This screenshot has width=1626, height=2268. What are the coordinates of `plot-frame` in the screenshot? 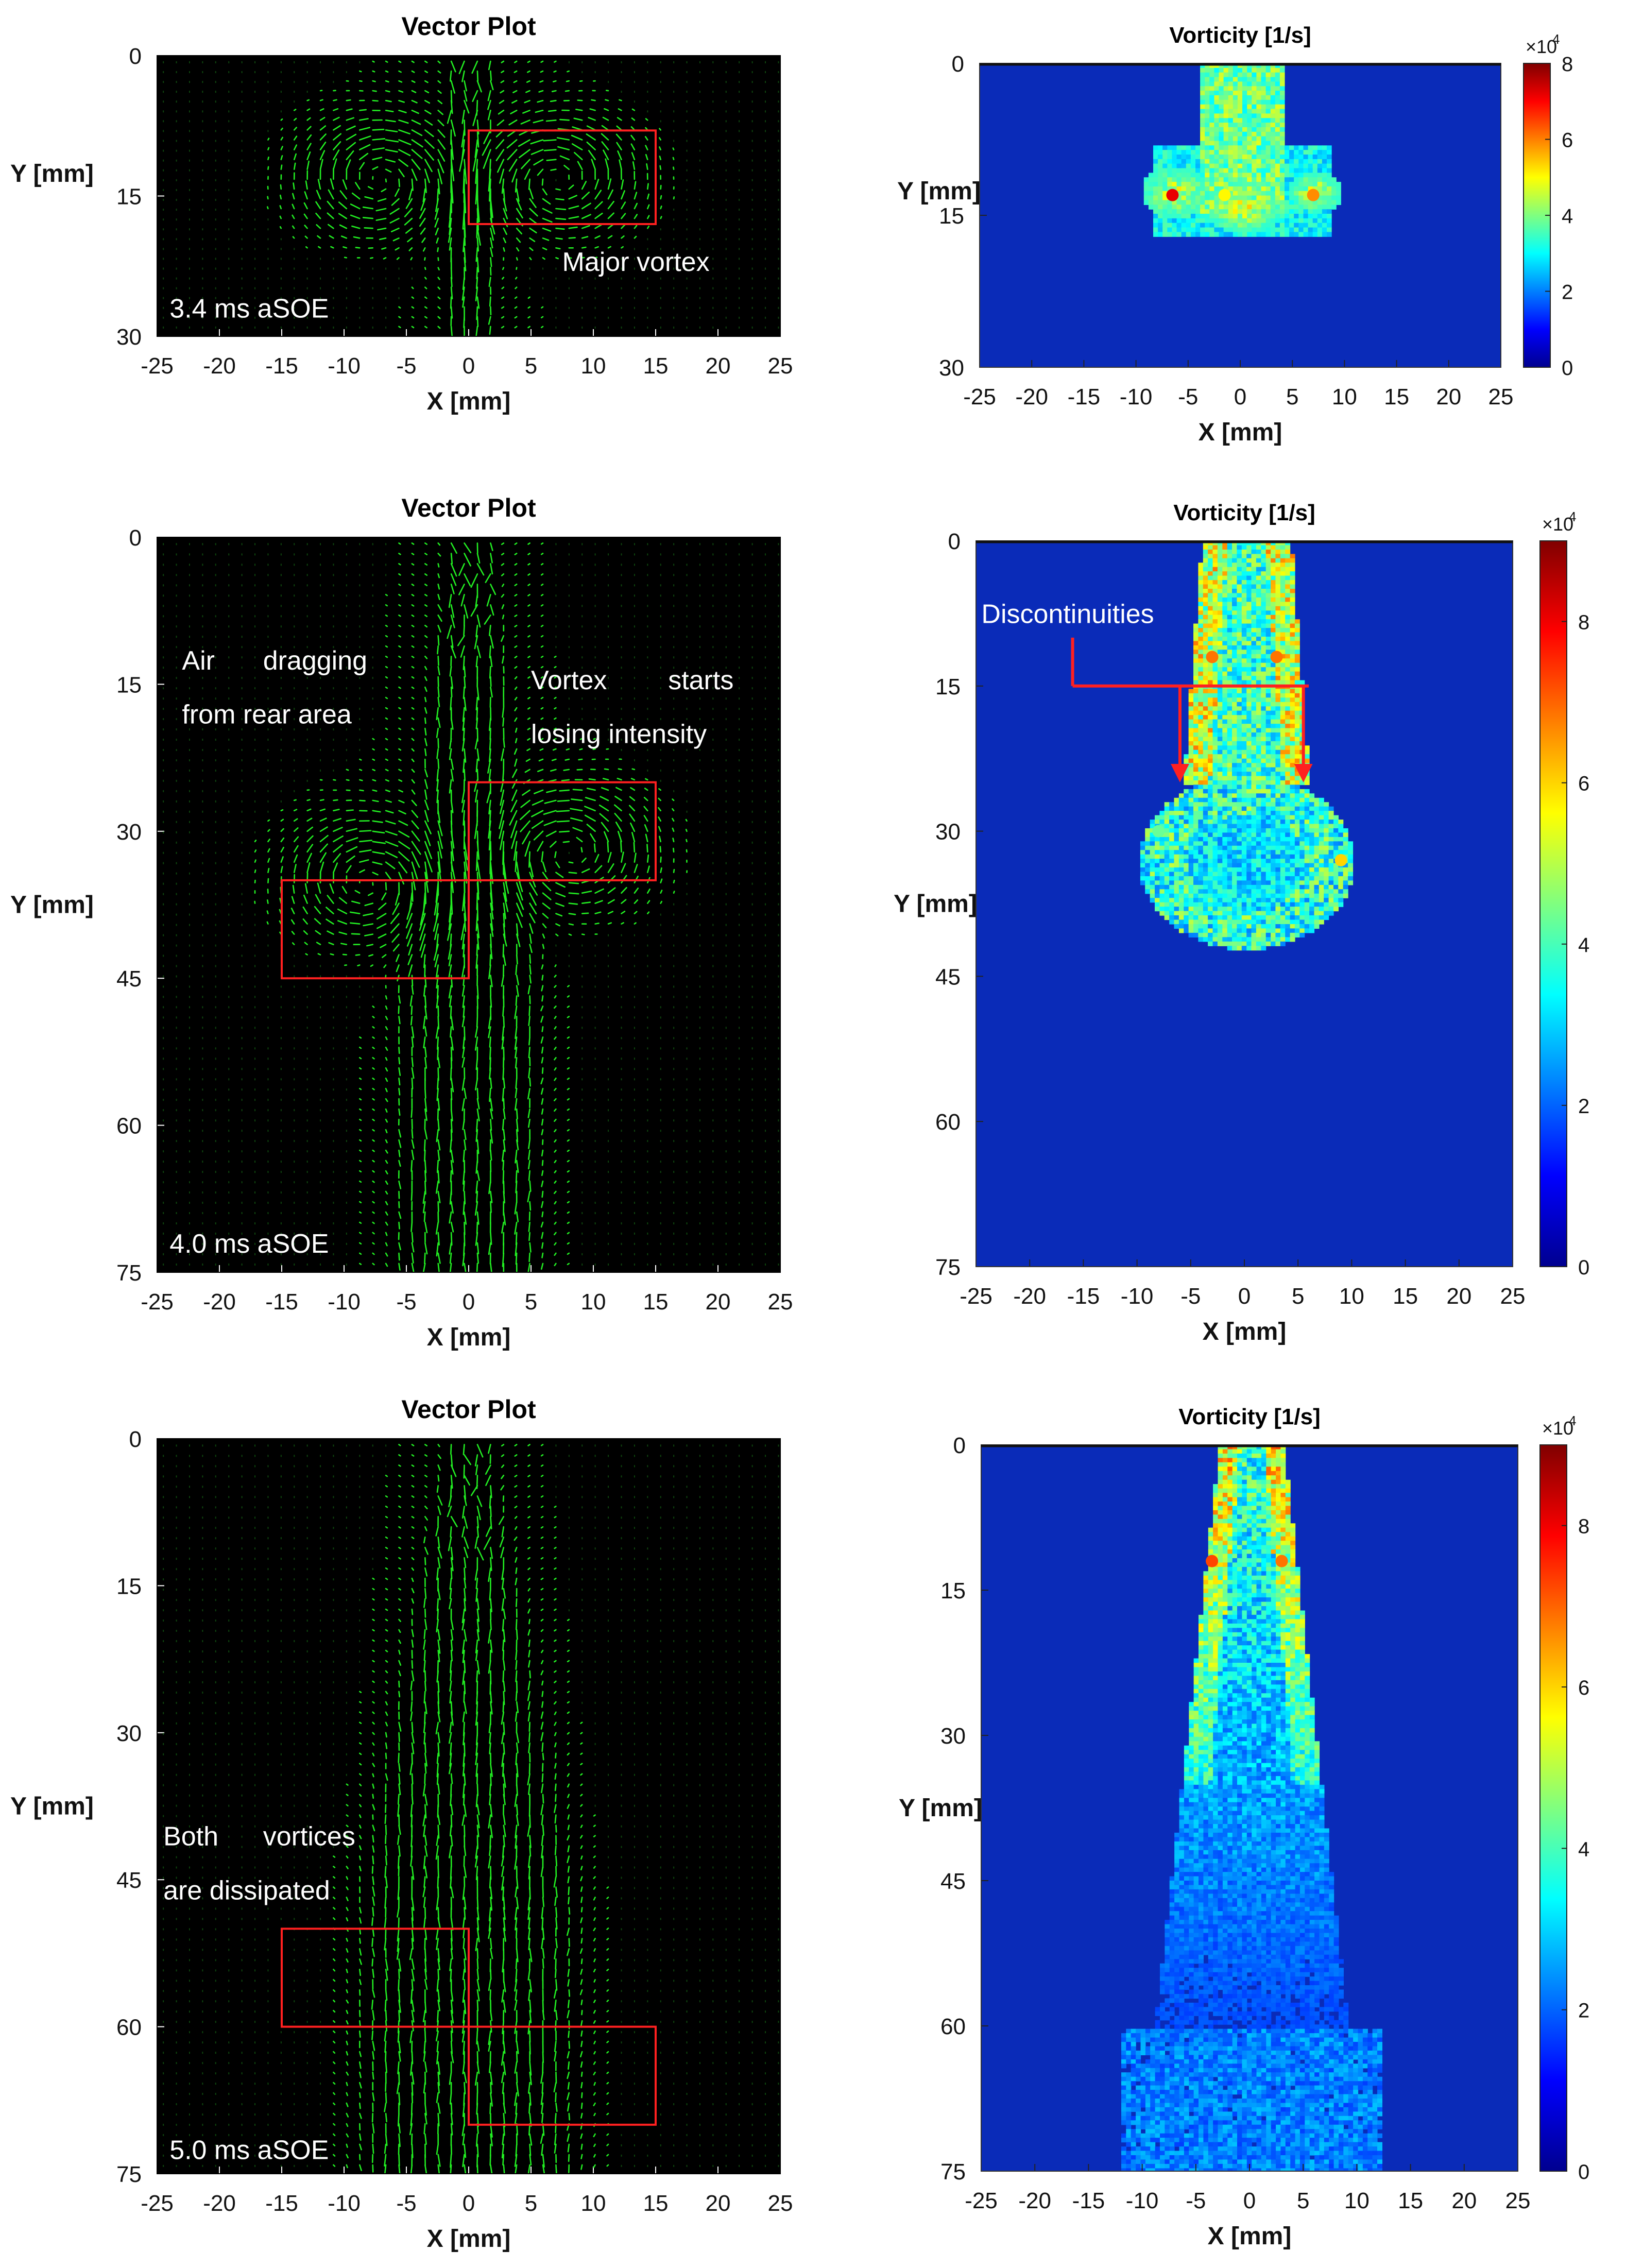 It's located at (469, 905).